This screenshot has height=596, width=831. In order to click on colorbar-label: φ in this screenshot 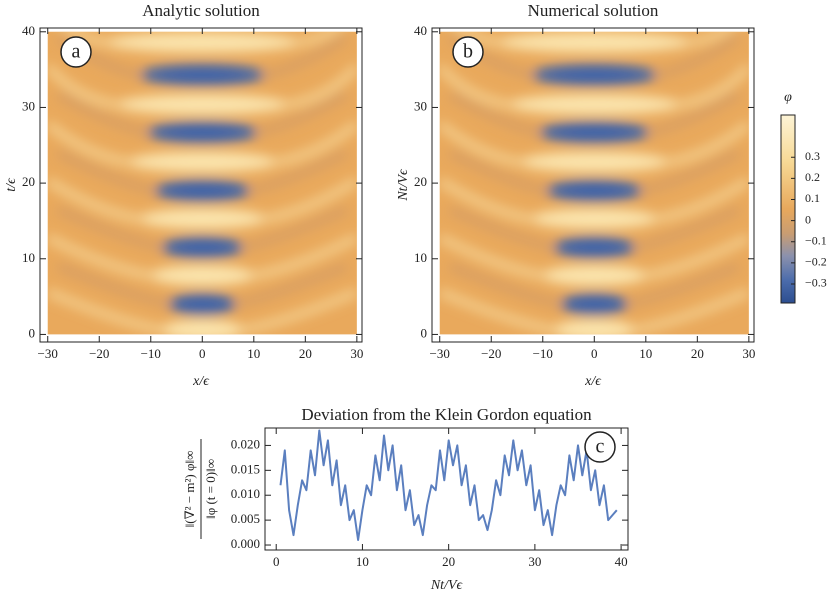, I will do `click(788, 97)`.